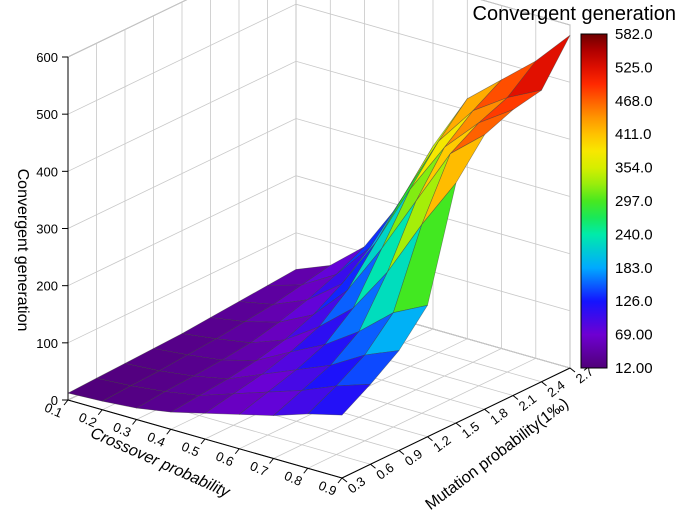 This screenshot has width=685, height=524. I want to click on z-tick-label: 200, so click(47, 286).